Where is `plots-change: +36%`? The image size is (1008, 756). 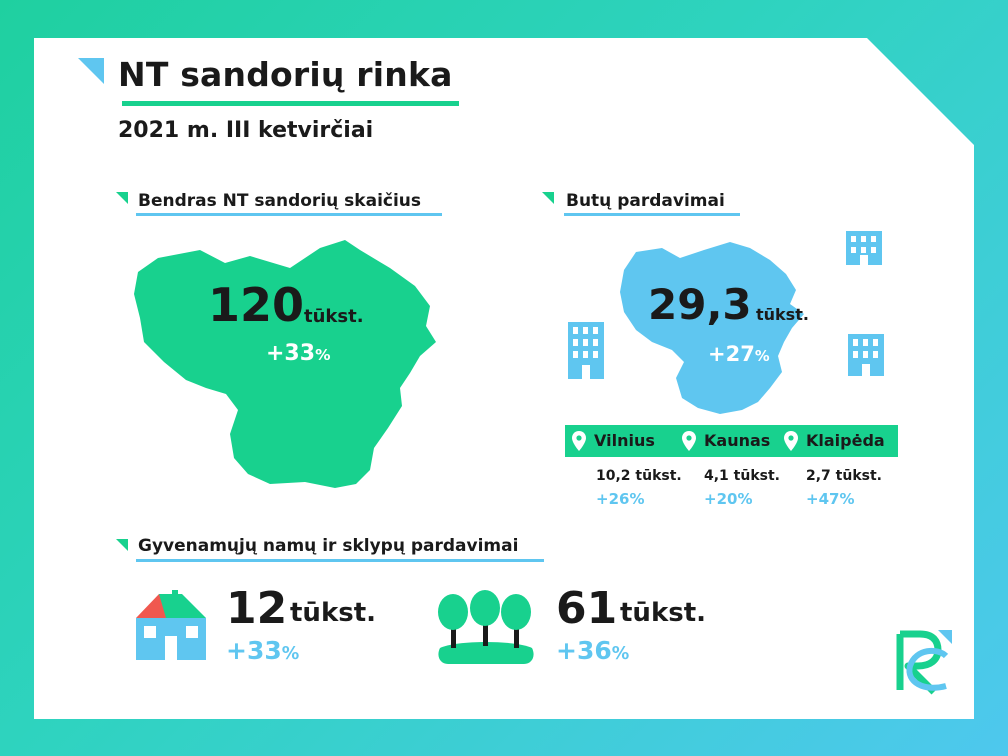 plots-change: +36% is located at coordinates (592, 650).